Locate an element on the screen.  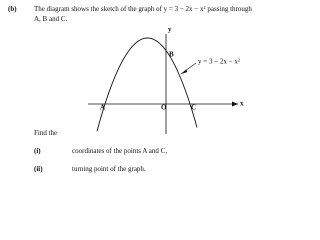
x-label: x is located at coordinates (242, 104).